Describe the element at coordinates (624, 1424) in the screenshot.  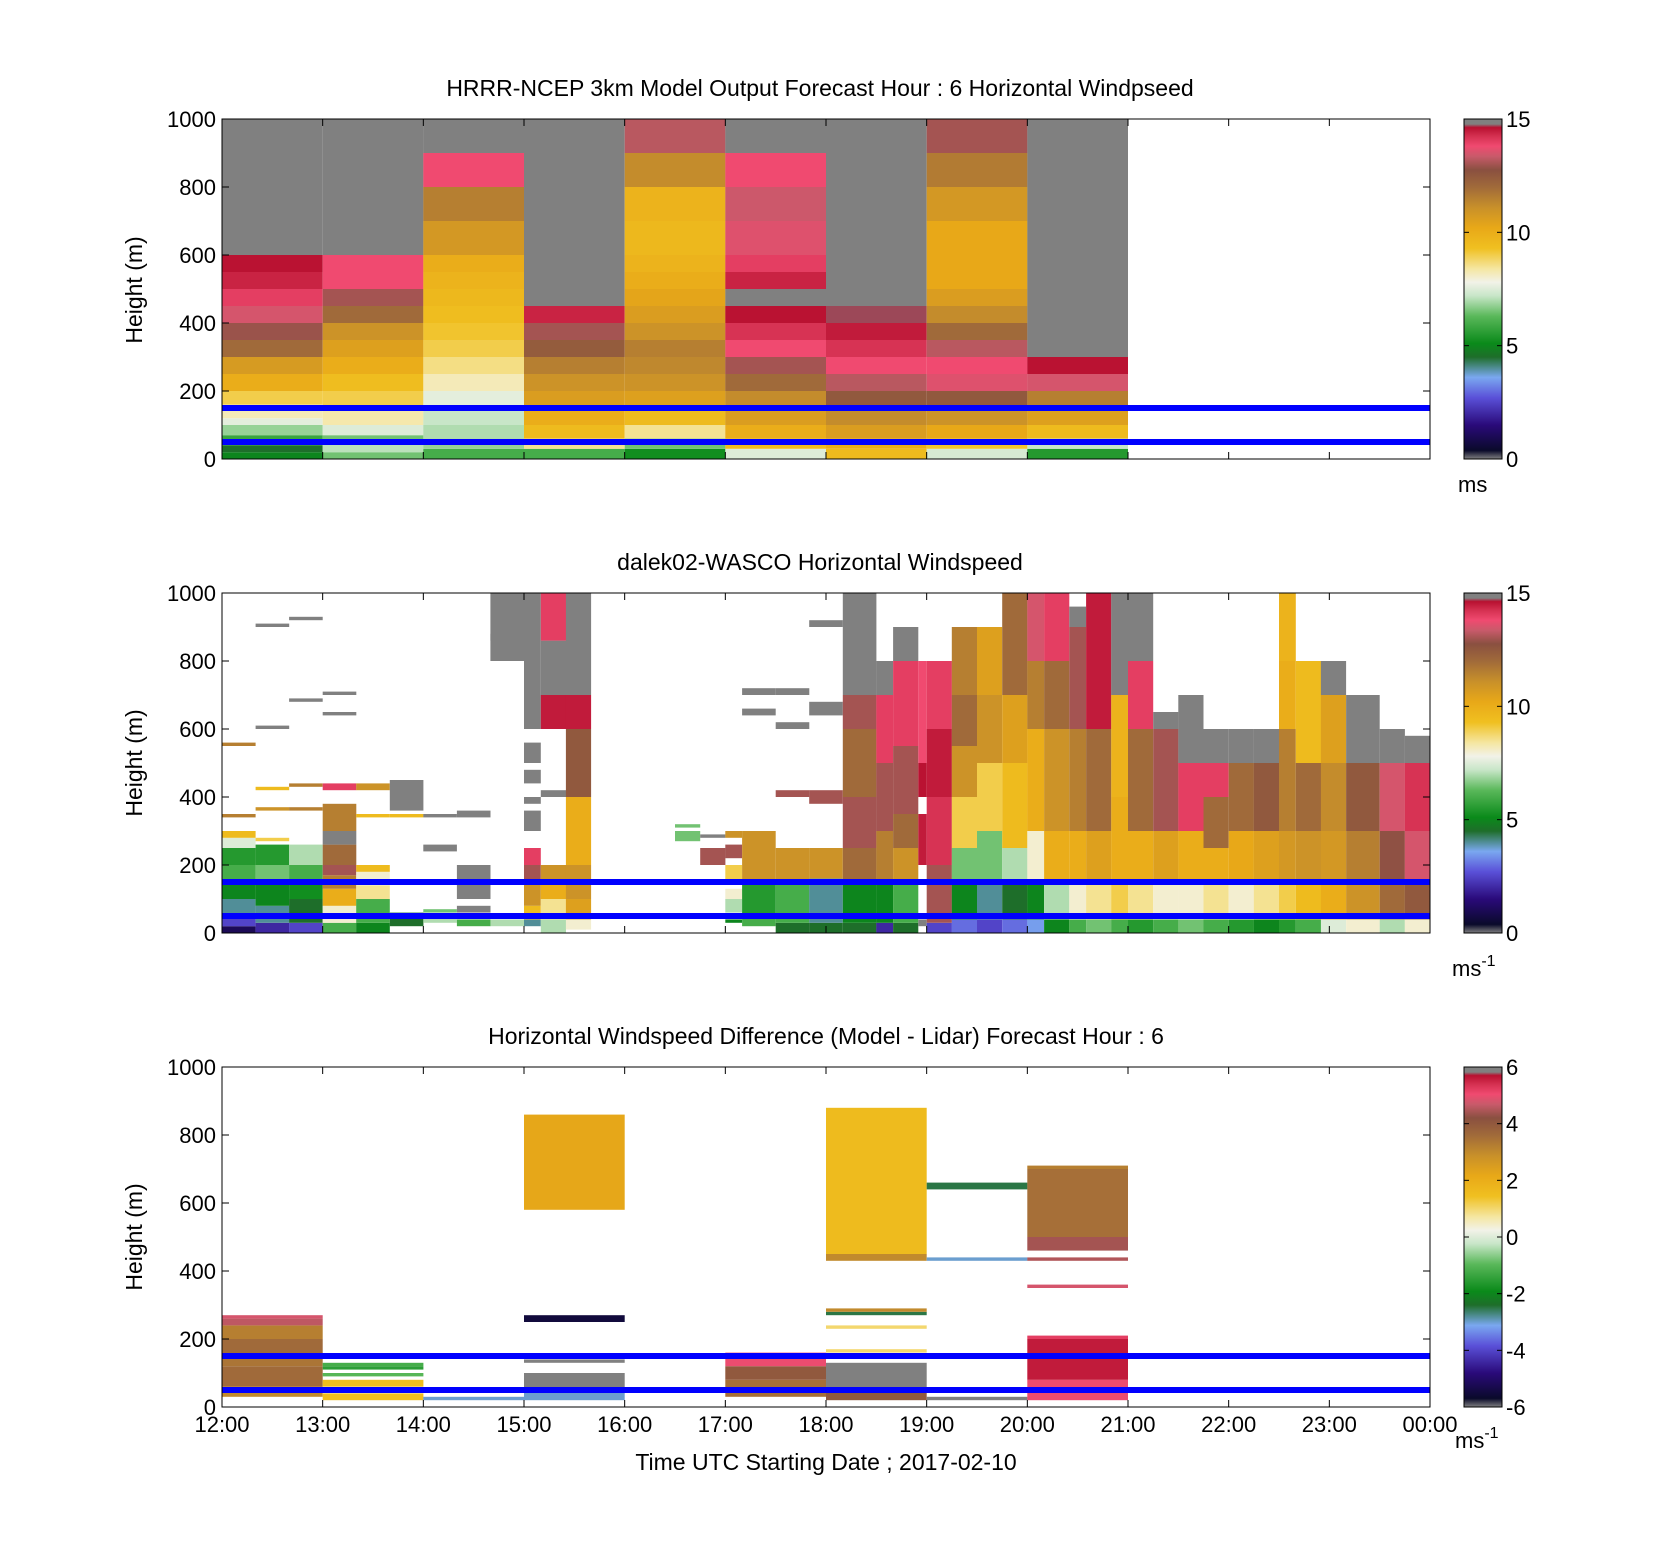
I see `x-tick-label: 16:00` at that location.